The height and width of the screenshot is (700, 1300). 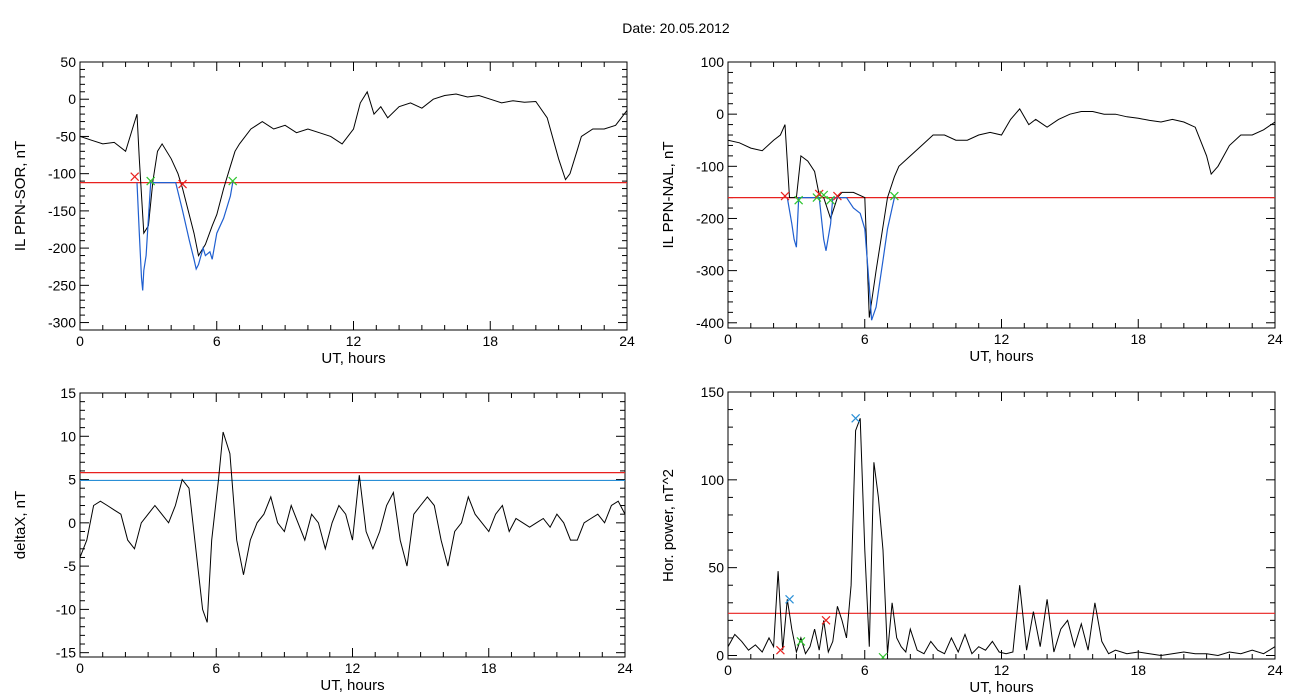 What do you see at coordinates (20, 525) in the screenshot?
I see `y-axis-label: deltaX, nT` at bounding box center [20, 525].